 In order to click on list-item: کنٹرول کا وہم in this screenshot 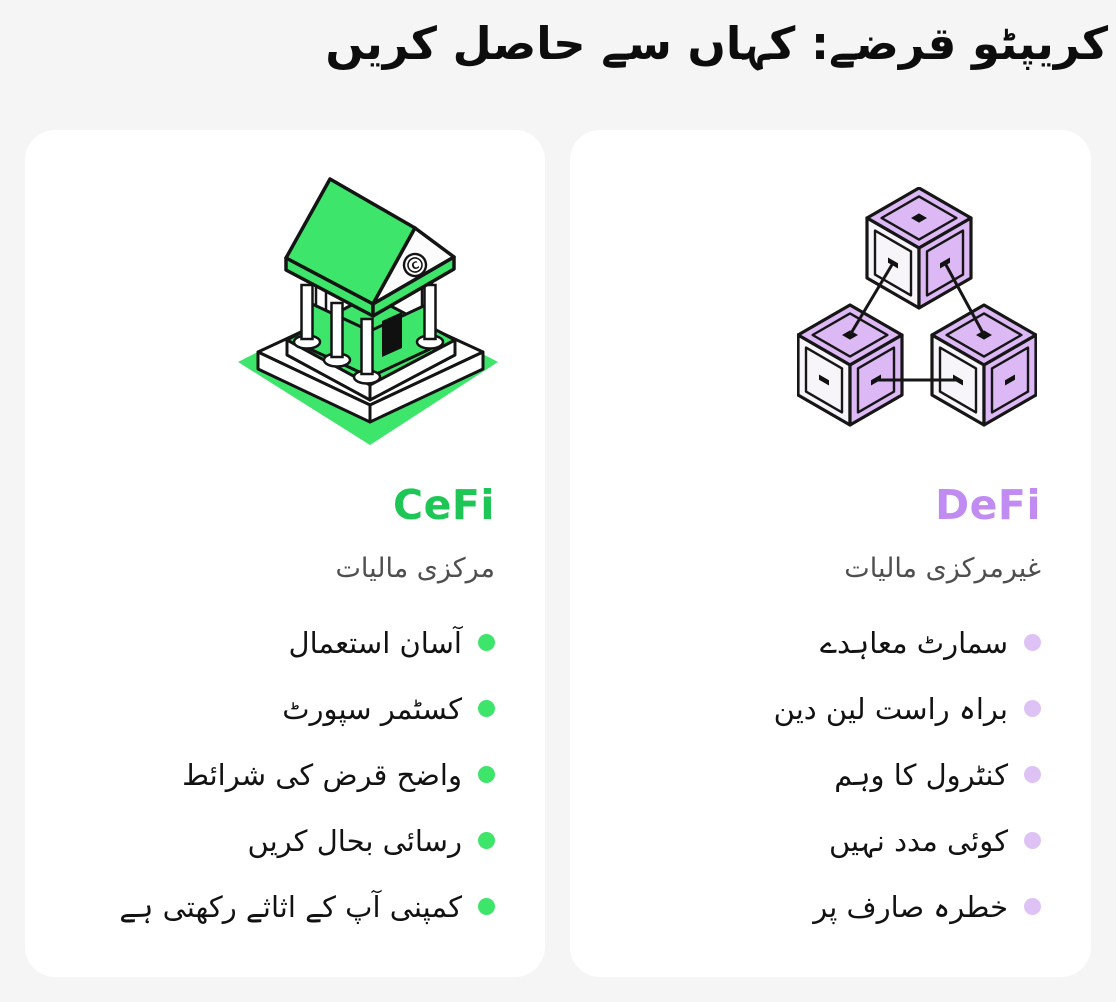, I will do `click(818, 775)`.